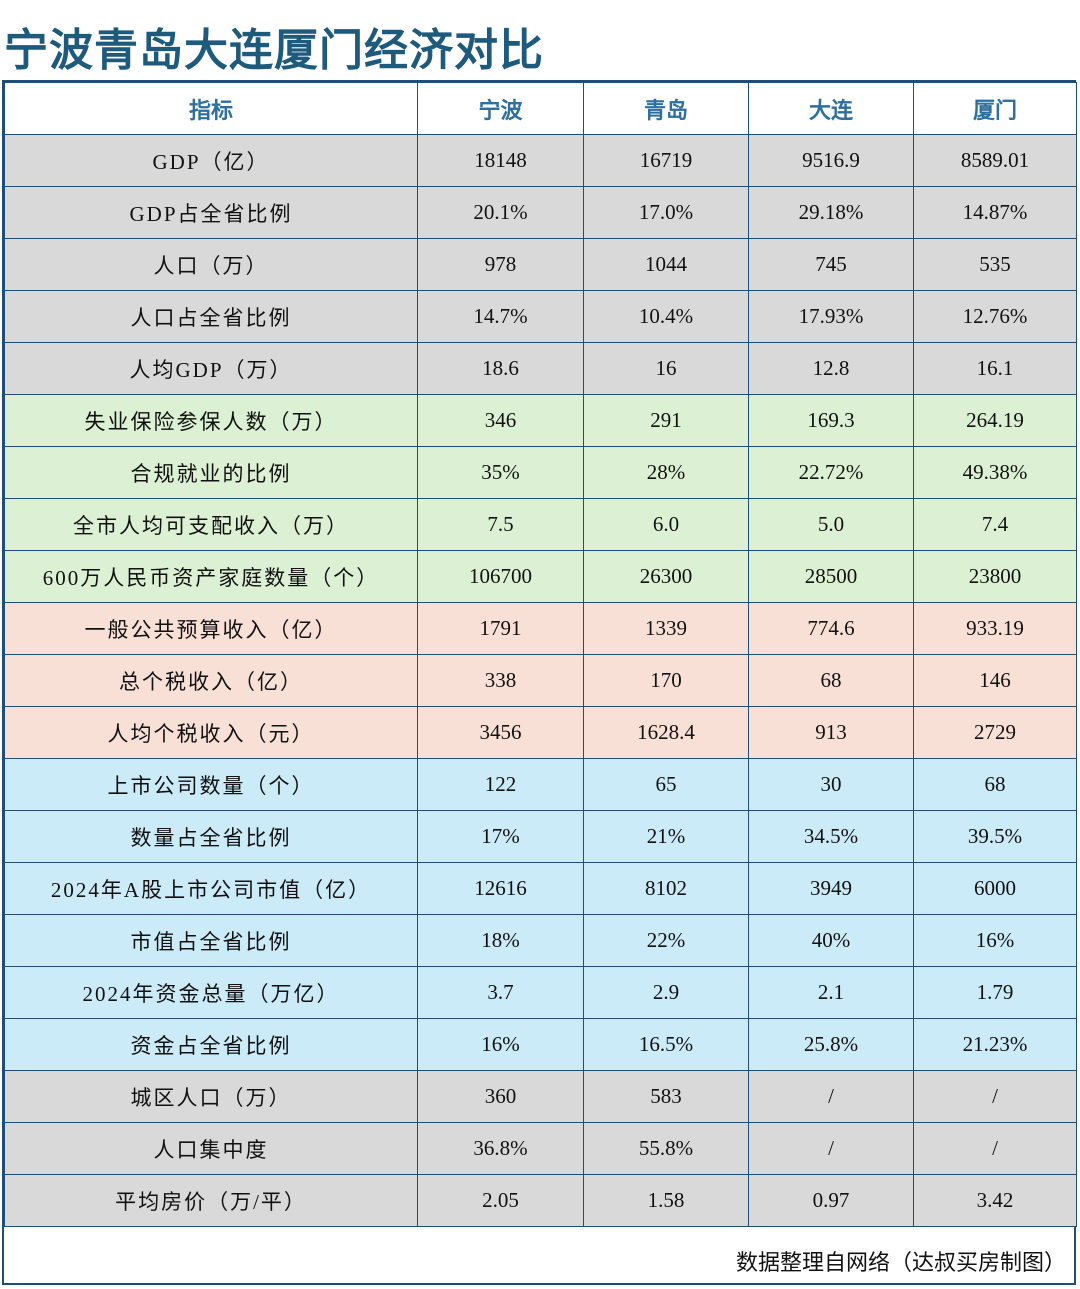 The height and width of the screenshot is (1289, 1080). I want to click on cell: 291, so click(666, 420).